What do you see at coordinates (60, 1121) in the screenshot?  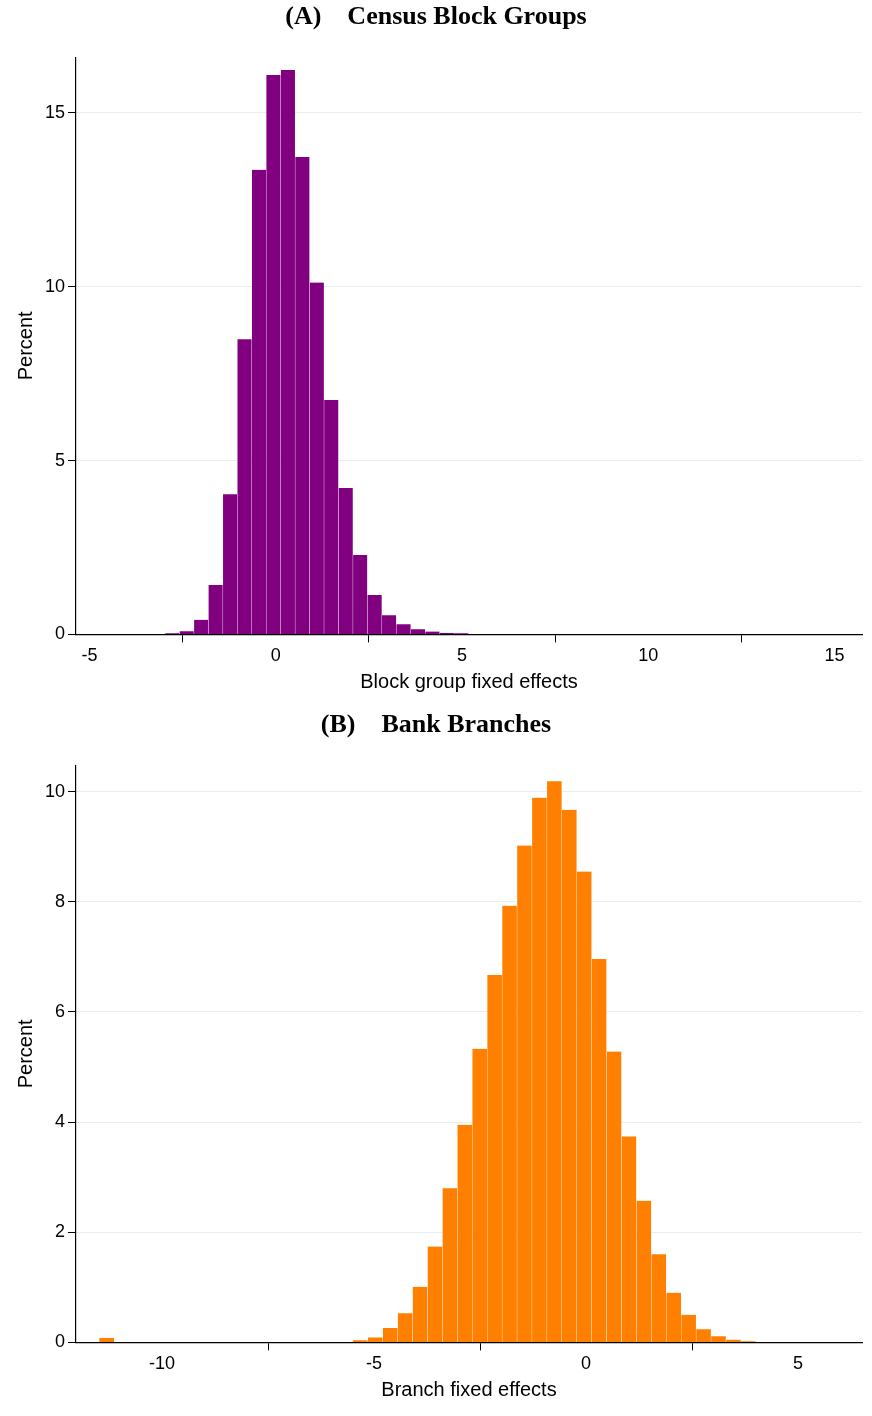 I see `y-tick-label: 4` at bounding box center [60, 1121].